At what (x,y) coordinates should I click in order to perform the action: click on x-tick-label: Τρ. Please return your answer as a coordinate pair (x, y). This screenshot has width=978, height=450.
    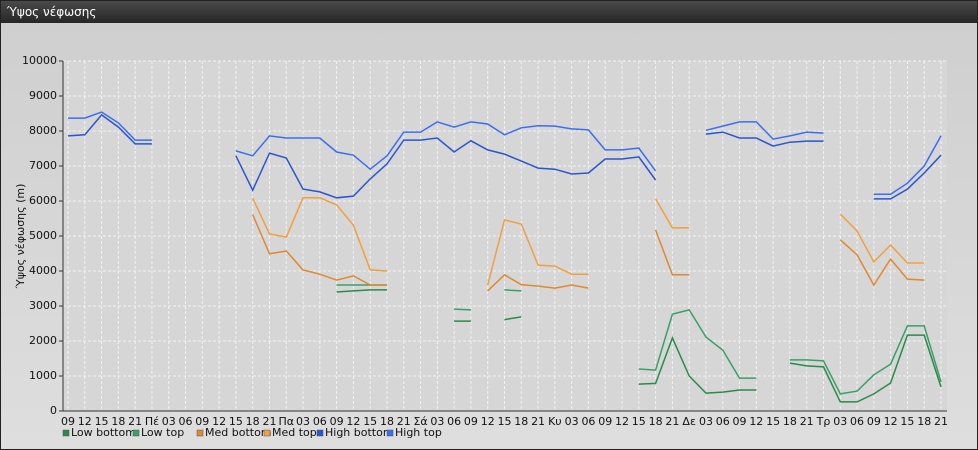
    Looking at the image, I should click on (823, 421).